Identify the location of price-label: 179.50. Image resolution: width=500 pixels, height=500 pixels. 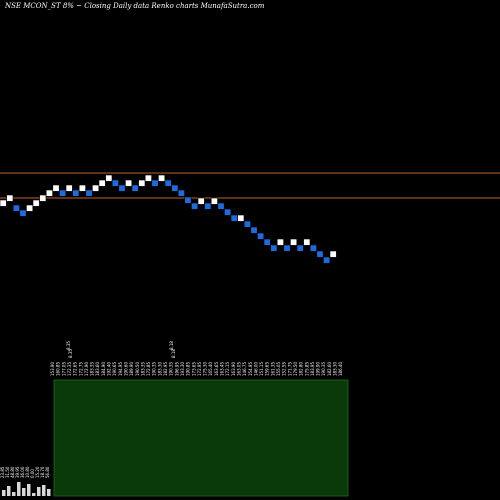
(295, 369).